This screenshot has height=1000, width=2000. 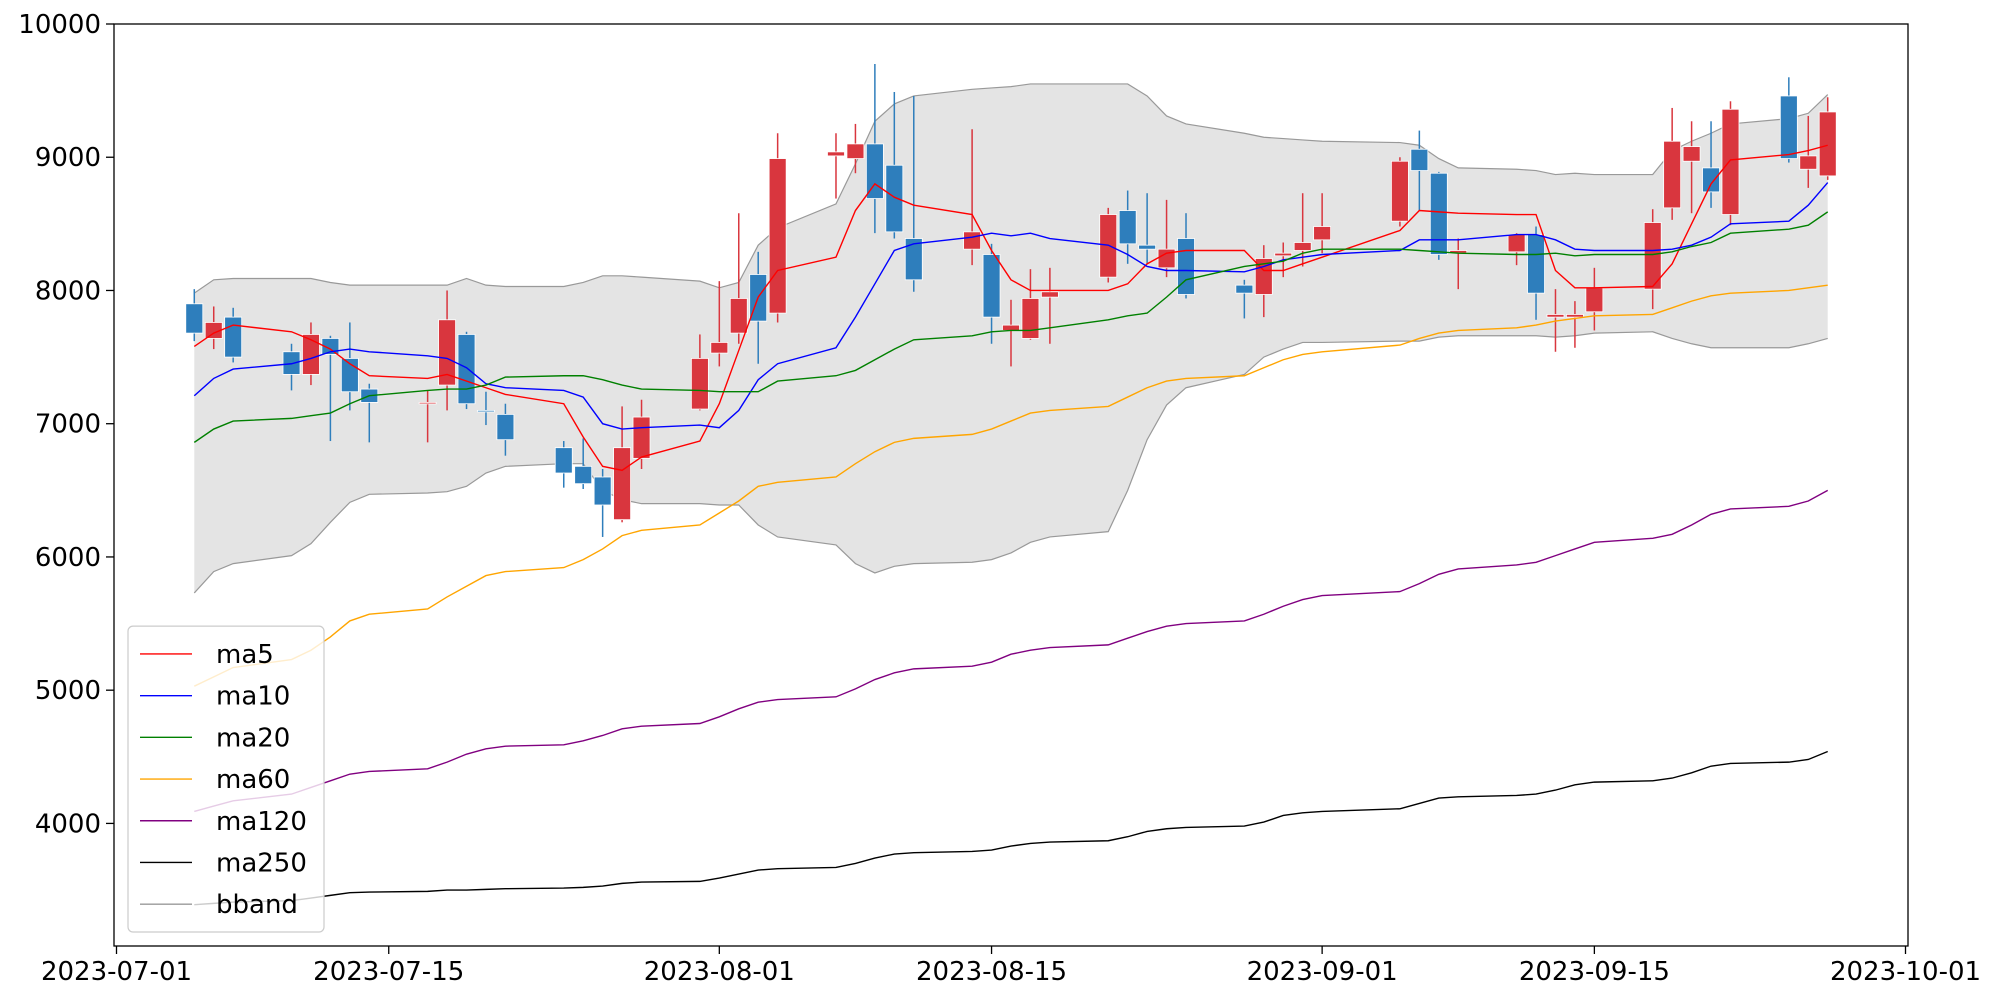 I want to click on y-tick-label: 8000, so click(x=68, y=291).